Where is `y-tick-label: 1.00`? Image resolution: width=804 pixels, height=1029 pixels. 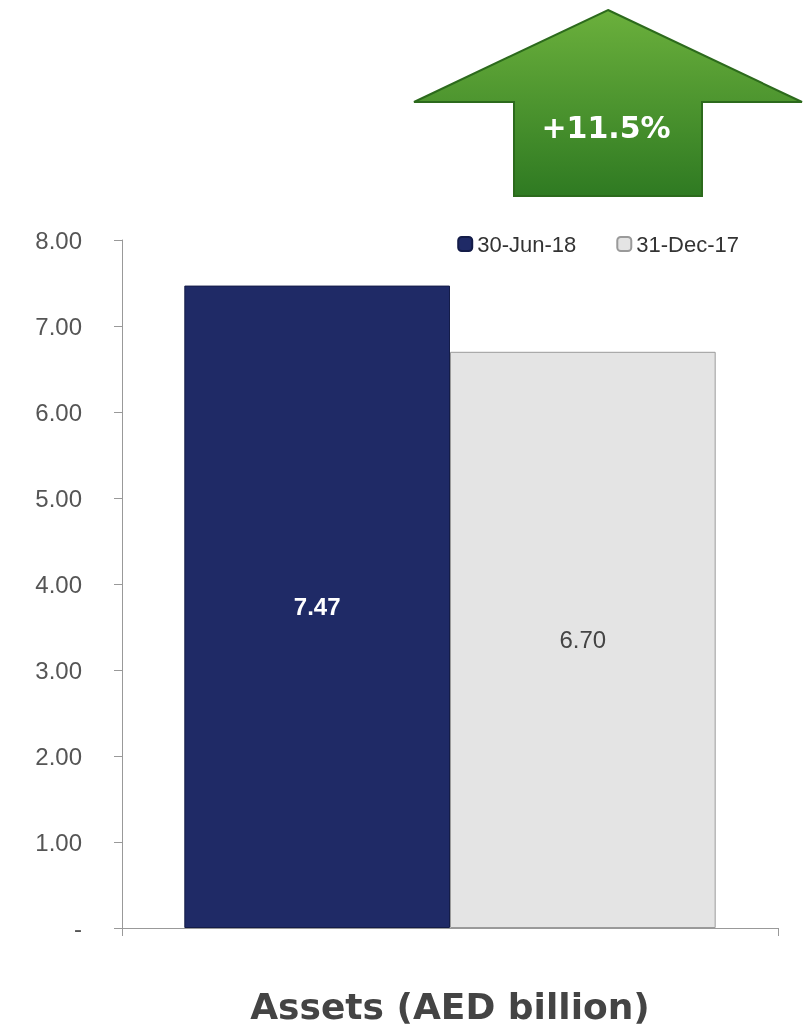
y-tick-label: 1.00 is located at coordinates (58, 842).